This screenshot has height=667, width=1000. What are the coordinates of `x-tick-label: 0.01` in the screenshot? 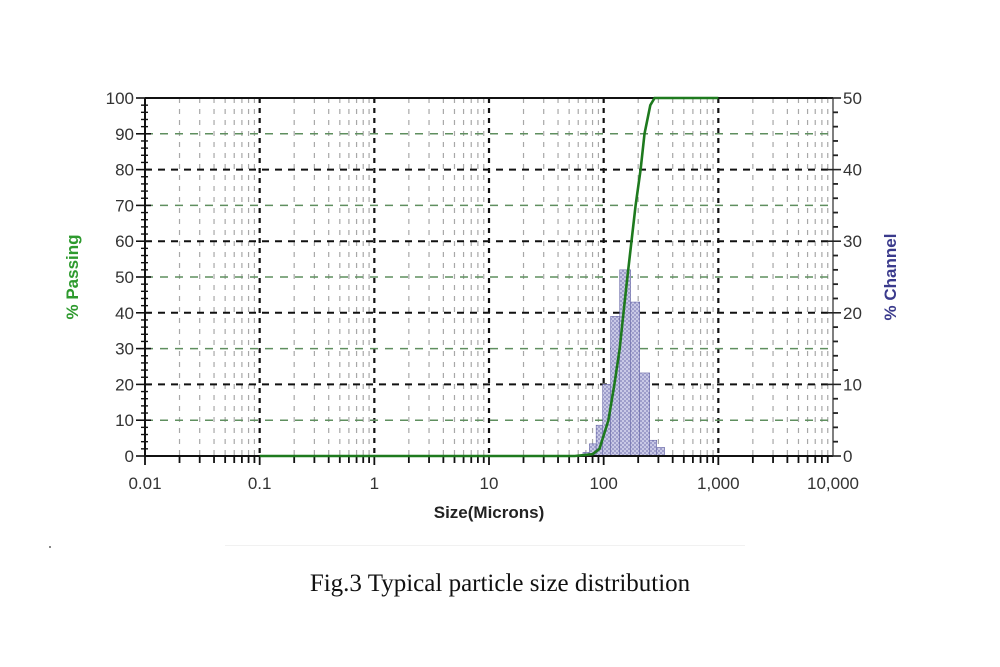 It's located at (144, 483).